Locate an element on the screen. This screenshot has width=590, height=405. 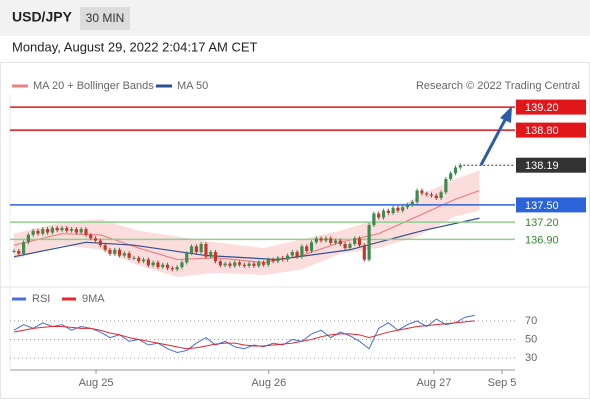
x-tick-label: Aug 27 is located at coordinates (433, 383).